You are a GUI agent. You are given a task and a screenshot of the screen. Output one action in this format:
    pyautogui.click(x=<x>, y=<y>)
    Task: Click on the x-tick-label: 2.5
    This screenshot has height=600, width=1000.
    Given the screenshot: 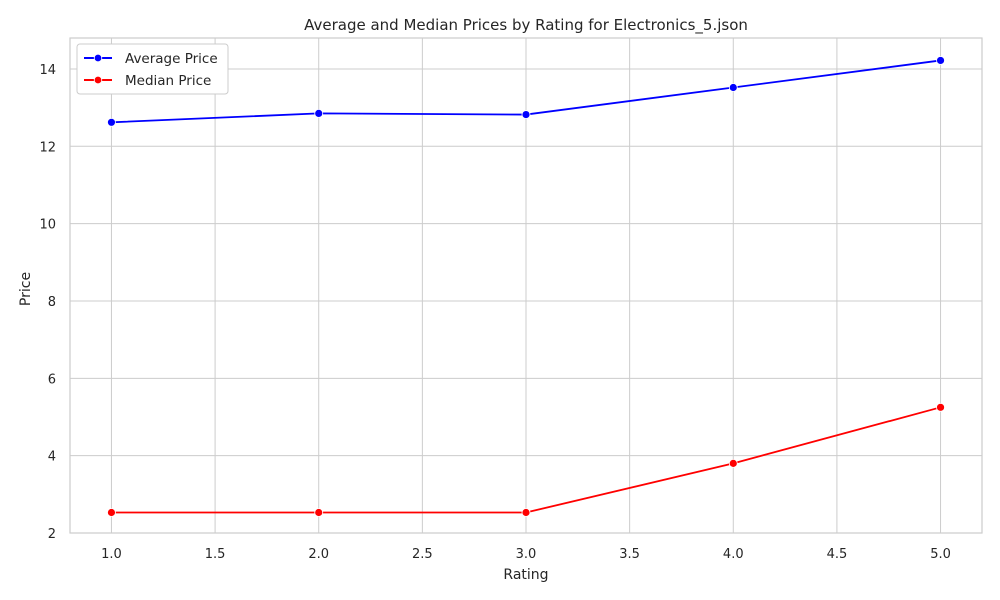 What is the action you would take?
    pyautogui.click(x=422, y=554)
    